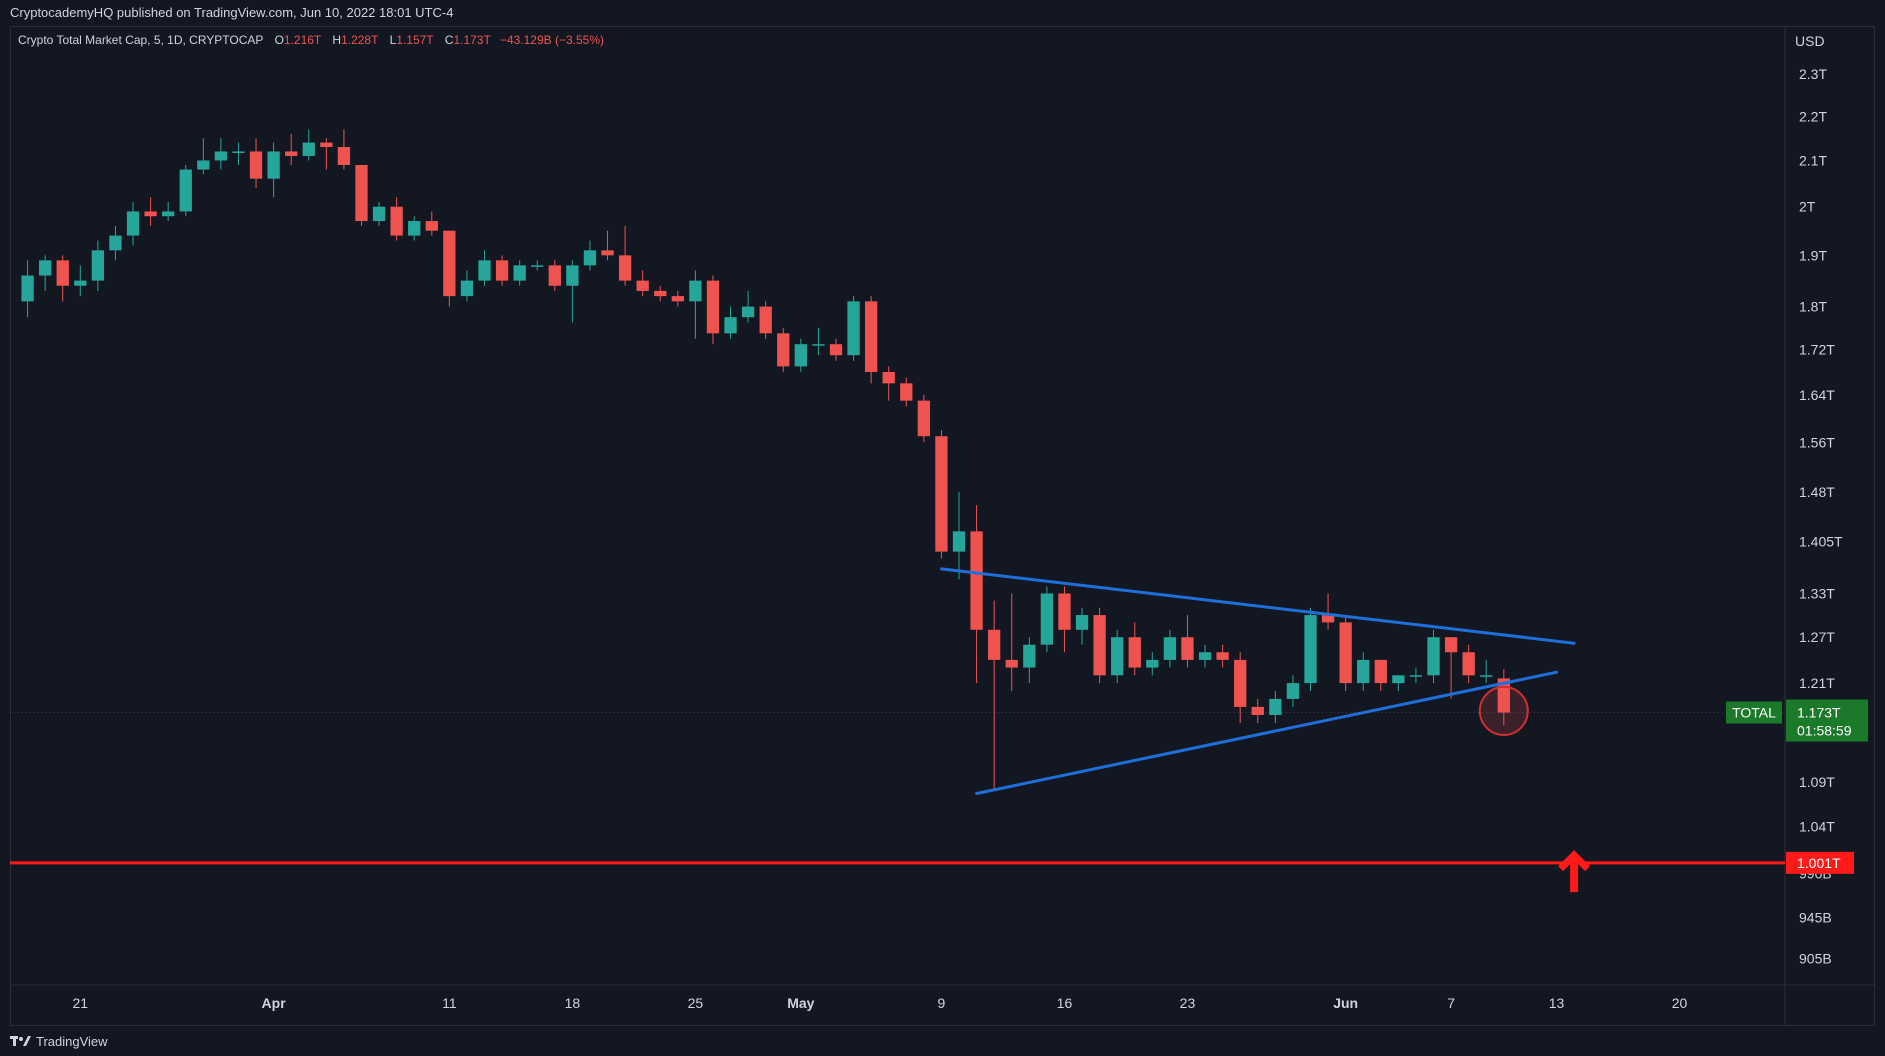 The height and width of the screenshot is (1056, 1885). What do you see at coordinates (1817, 782) in the screenshot?
I see `y-tick-label: 1.09T` at bounding box center [1817, 782].